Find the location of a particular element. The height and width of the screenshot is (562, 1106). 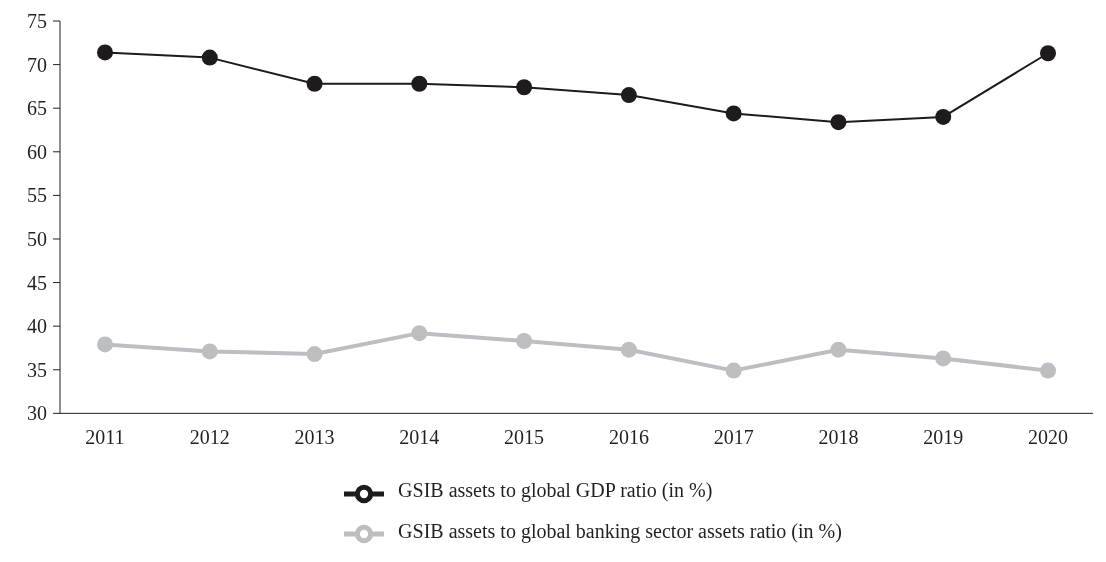

y-tick-label: 45 is located at coordinates (37, 282).